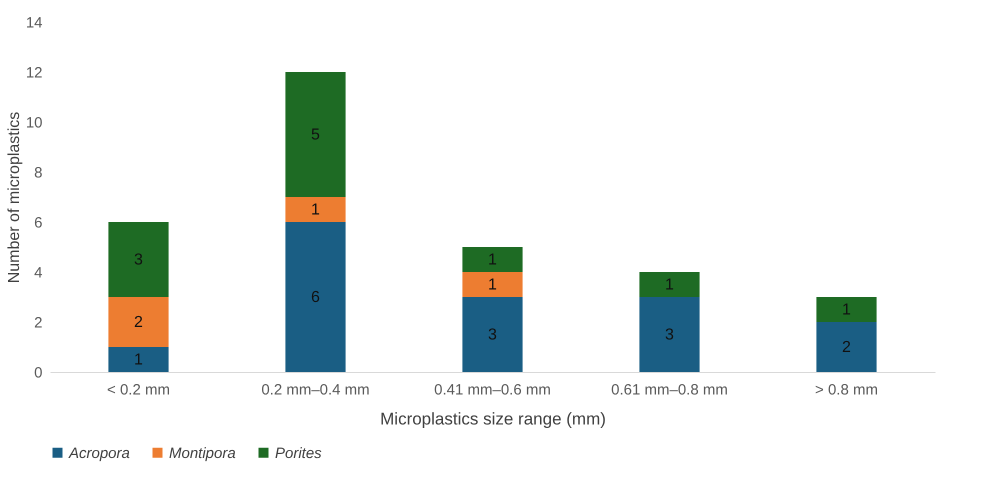 The width and height of the screenshot is (984, 485). I want to click on y-tick-label: 14, so click(34, 23).